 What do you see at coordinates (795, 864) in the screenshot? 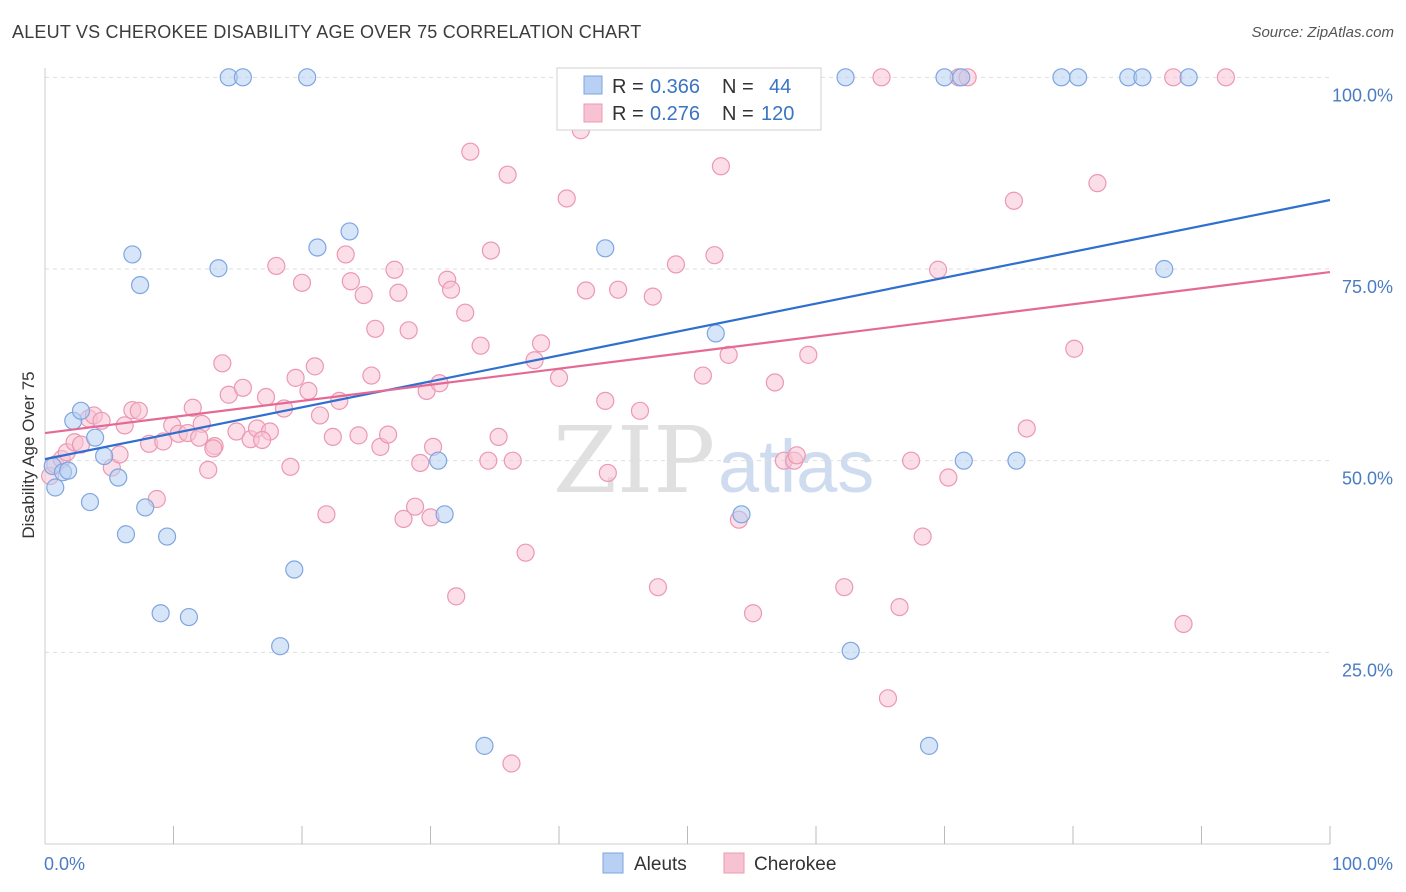
I see `legend-cherokee-label: Cherokee` at bounding box center [795, 864].